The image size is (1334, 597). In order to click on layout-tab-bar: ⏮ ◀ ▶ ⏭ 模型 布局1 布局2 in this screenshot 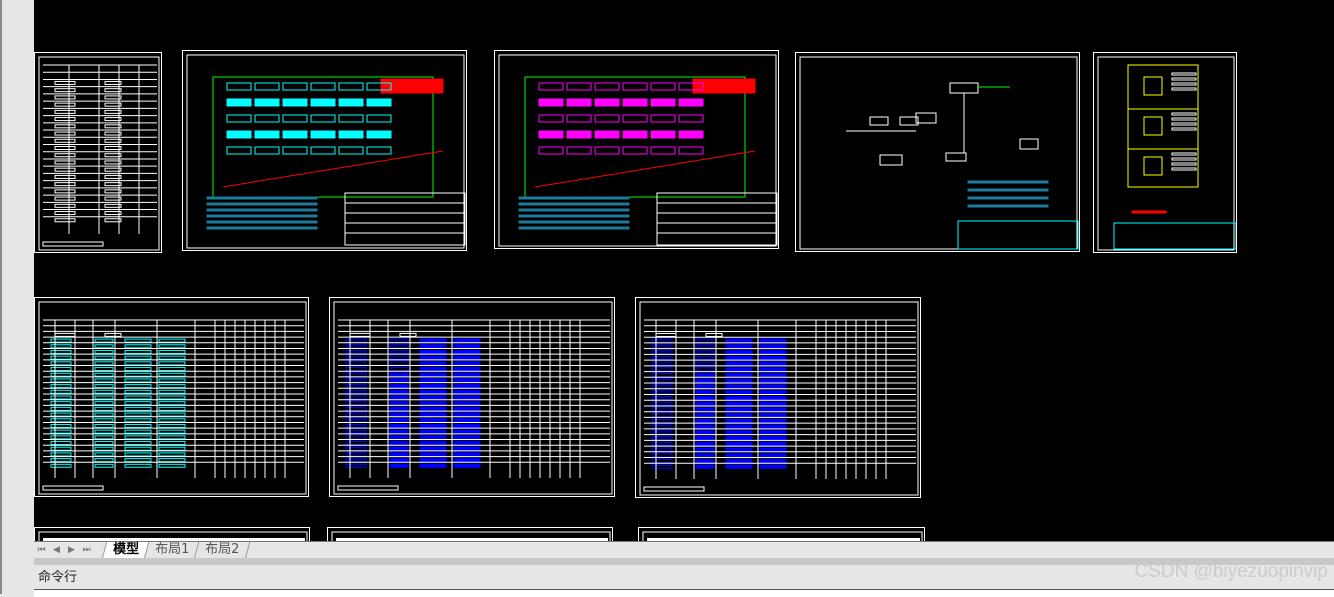, I will do `click(684, 549)`.